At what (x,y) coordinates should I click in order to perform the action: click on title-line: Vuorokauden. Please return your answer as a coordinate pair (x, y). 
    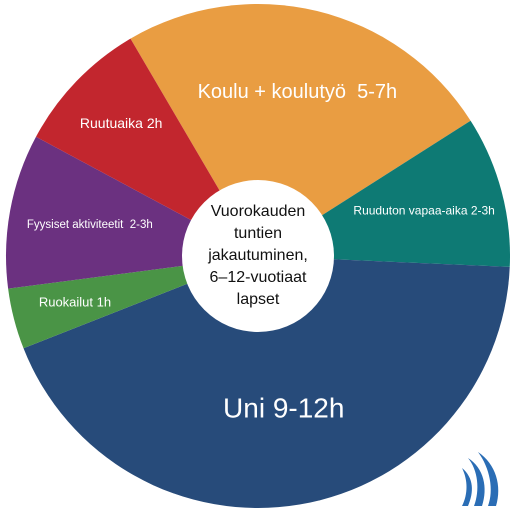
    Looking at the image, I should click on (258, 211).